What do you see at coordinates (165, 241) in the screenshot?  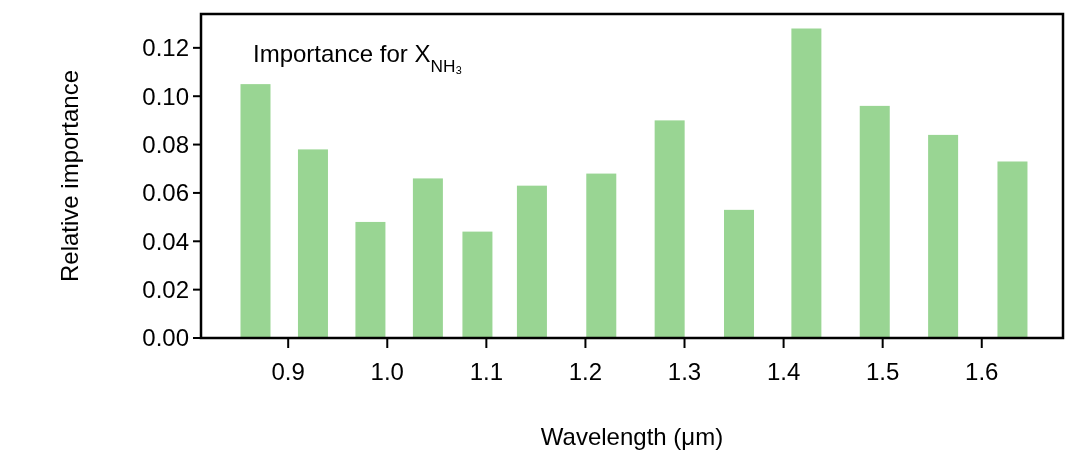 I see `y-tick-label: 0.04` at bounding box center [165, 241].